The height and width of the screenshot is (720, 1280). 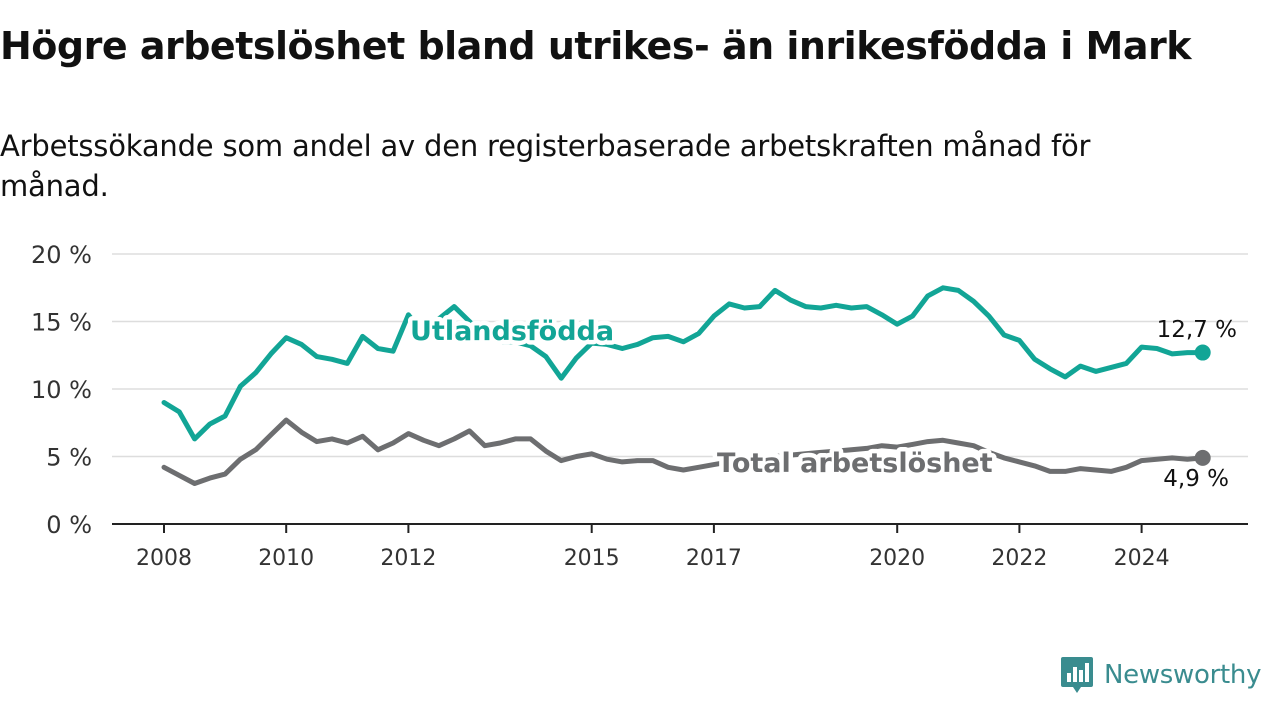 I want to click on x-tick-label: 2017, so click(x=714, y=558).